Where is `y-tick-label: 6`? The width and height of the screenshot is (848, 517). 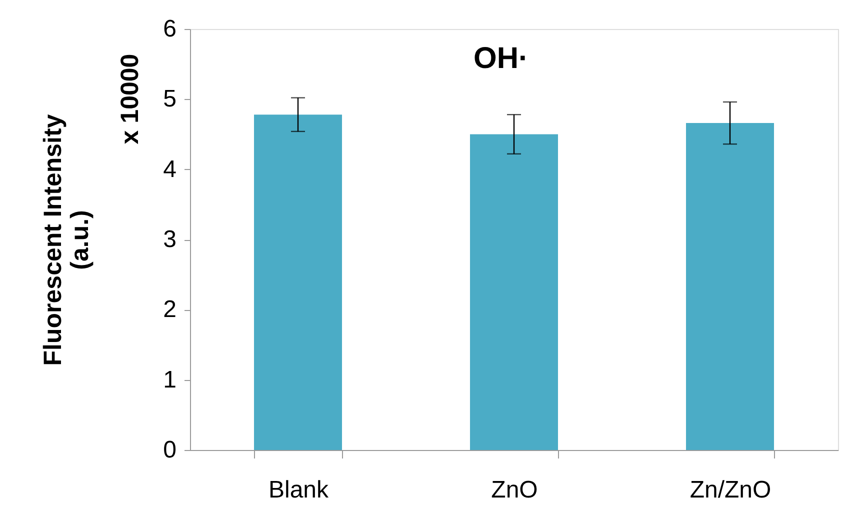 y-tick-label: 6 is located at coordinates (169, 29).